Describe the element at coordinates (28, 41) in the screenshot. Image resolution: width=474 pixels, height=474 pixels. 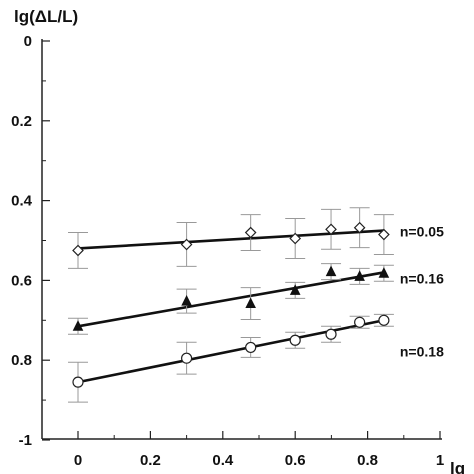
I see `y-tick-label: 0` at that location.